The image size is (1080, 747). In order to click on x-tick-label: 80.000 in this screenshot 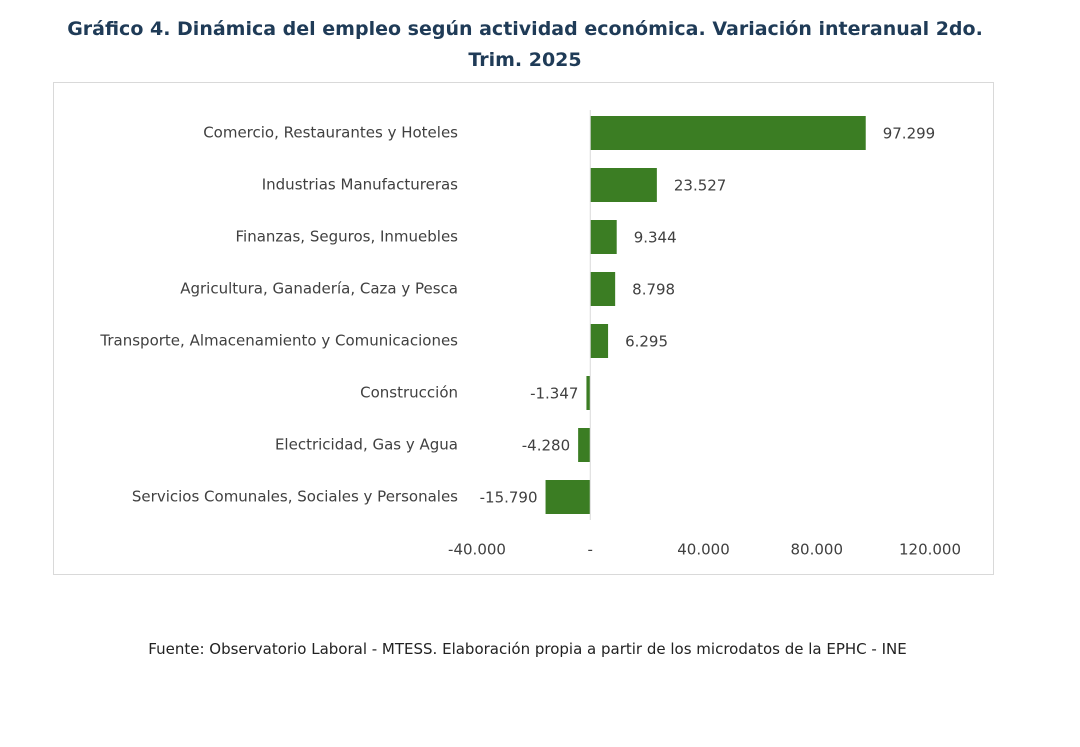, I will do `click(817, 550)`.